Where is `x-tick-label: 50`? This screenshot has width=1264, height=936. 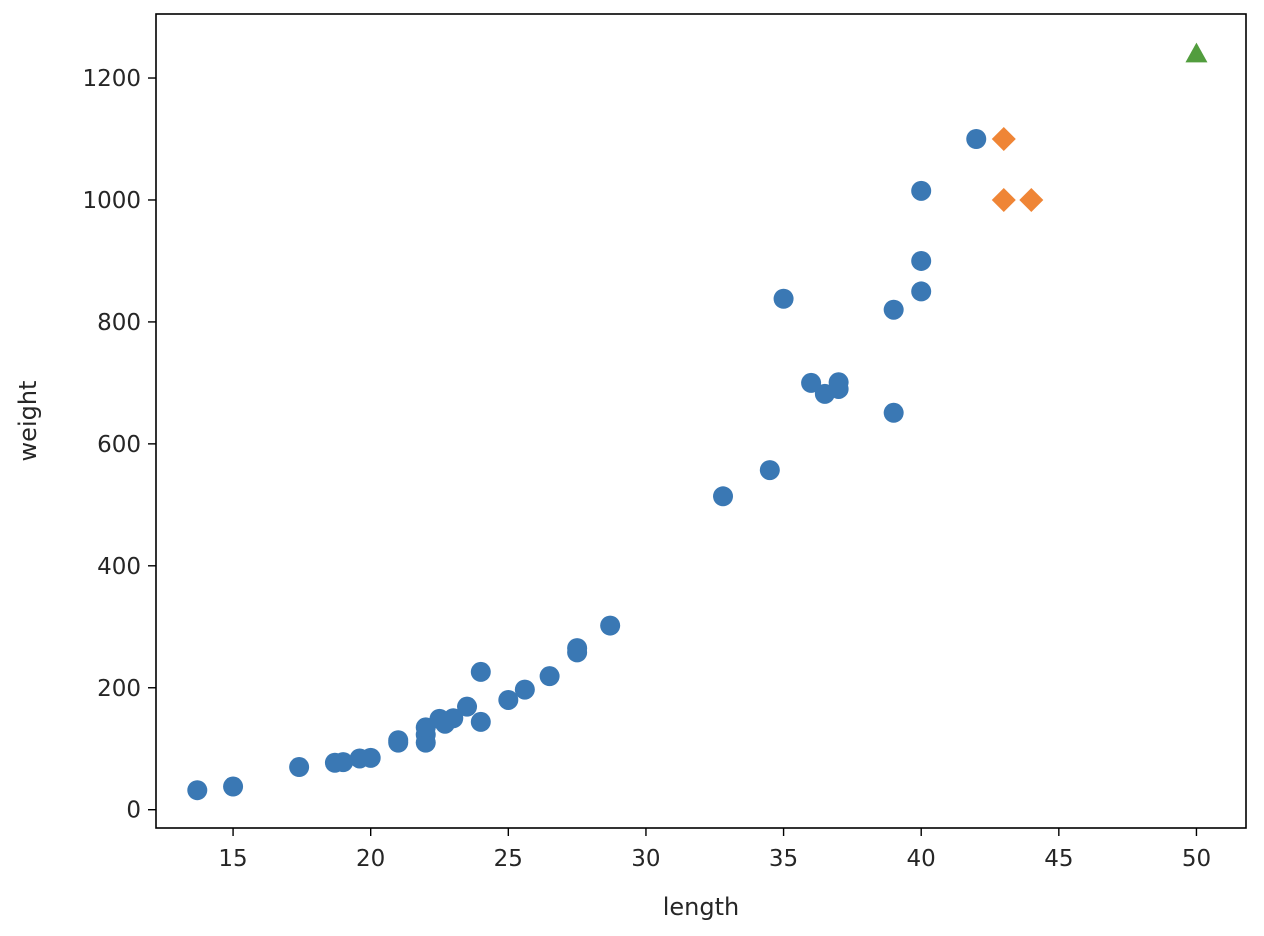
x-tick-label: 50 is located at coordinates (1196, 859).